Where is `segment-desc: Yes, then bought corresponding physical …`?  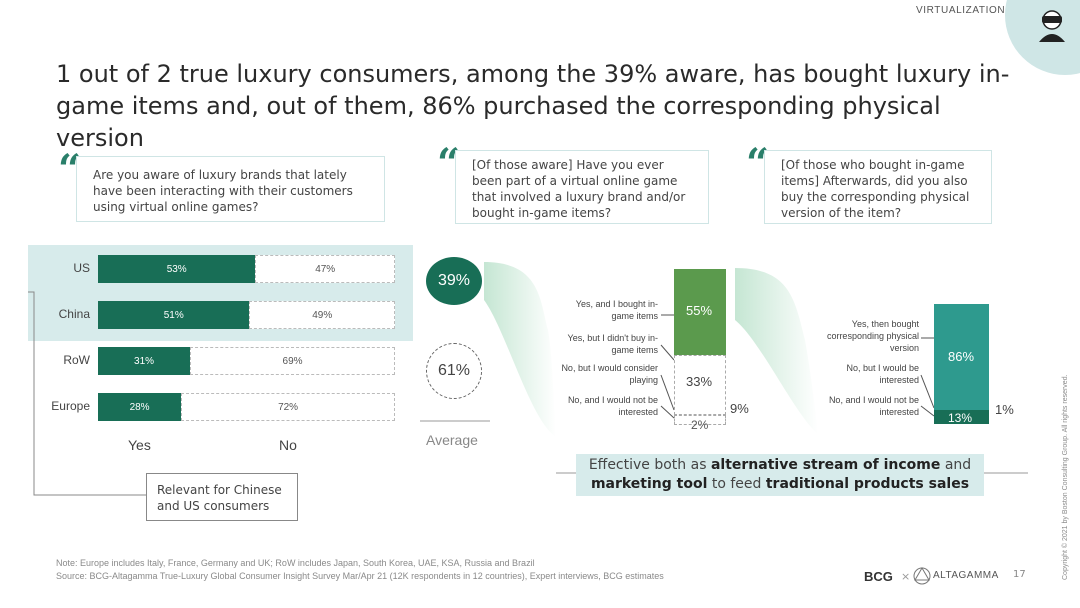 segment-desc: Yes, then bought corresponding physical … is located at coordinates (872, 336).